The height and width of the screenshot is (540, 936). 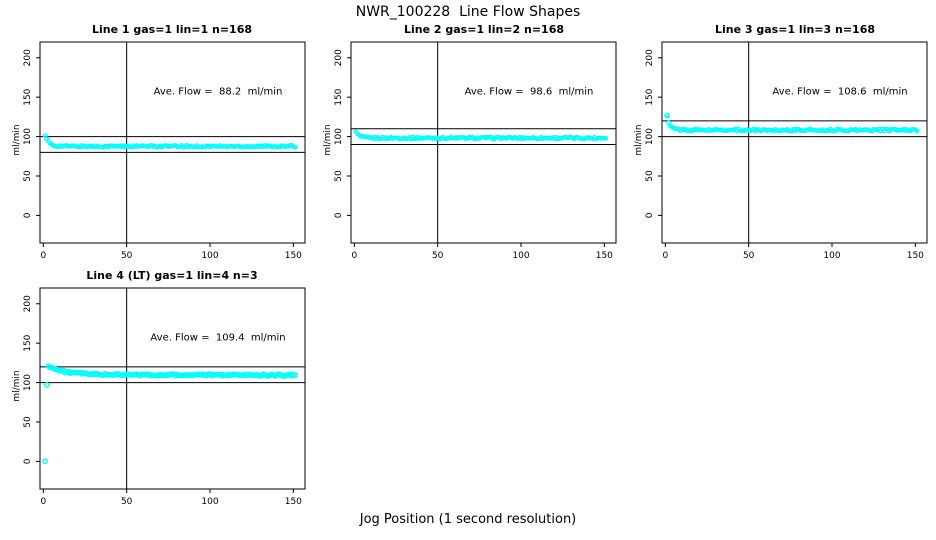 What do you see at coordinates (17, 140) in the screenshot?
I see `y-axis-label-line-1: ml/min` at bounding box center [17, 140].